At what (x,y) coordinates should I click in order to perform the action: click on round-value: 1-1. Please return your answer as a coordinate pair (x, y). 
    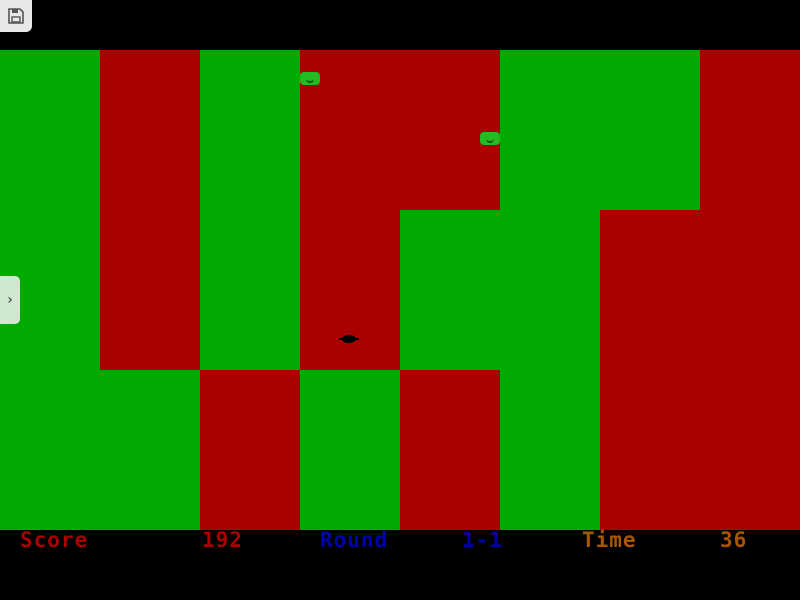
    Looking at the image, I should click on (482, 540).